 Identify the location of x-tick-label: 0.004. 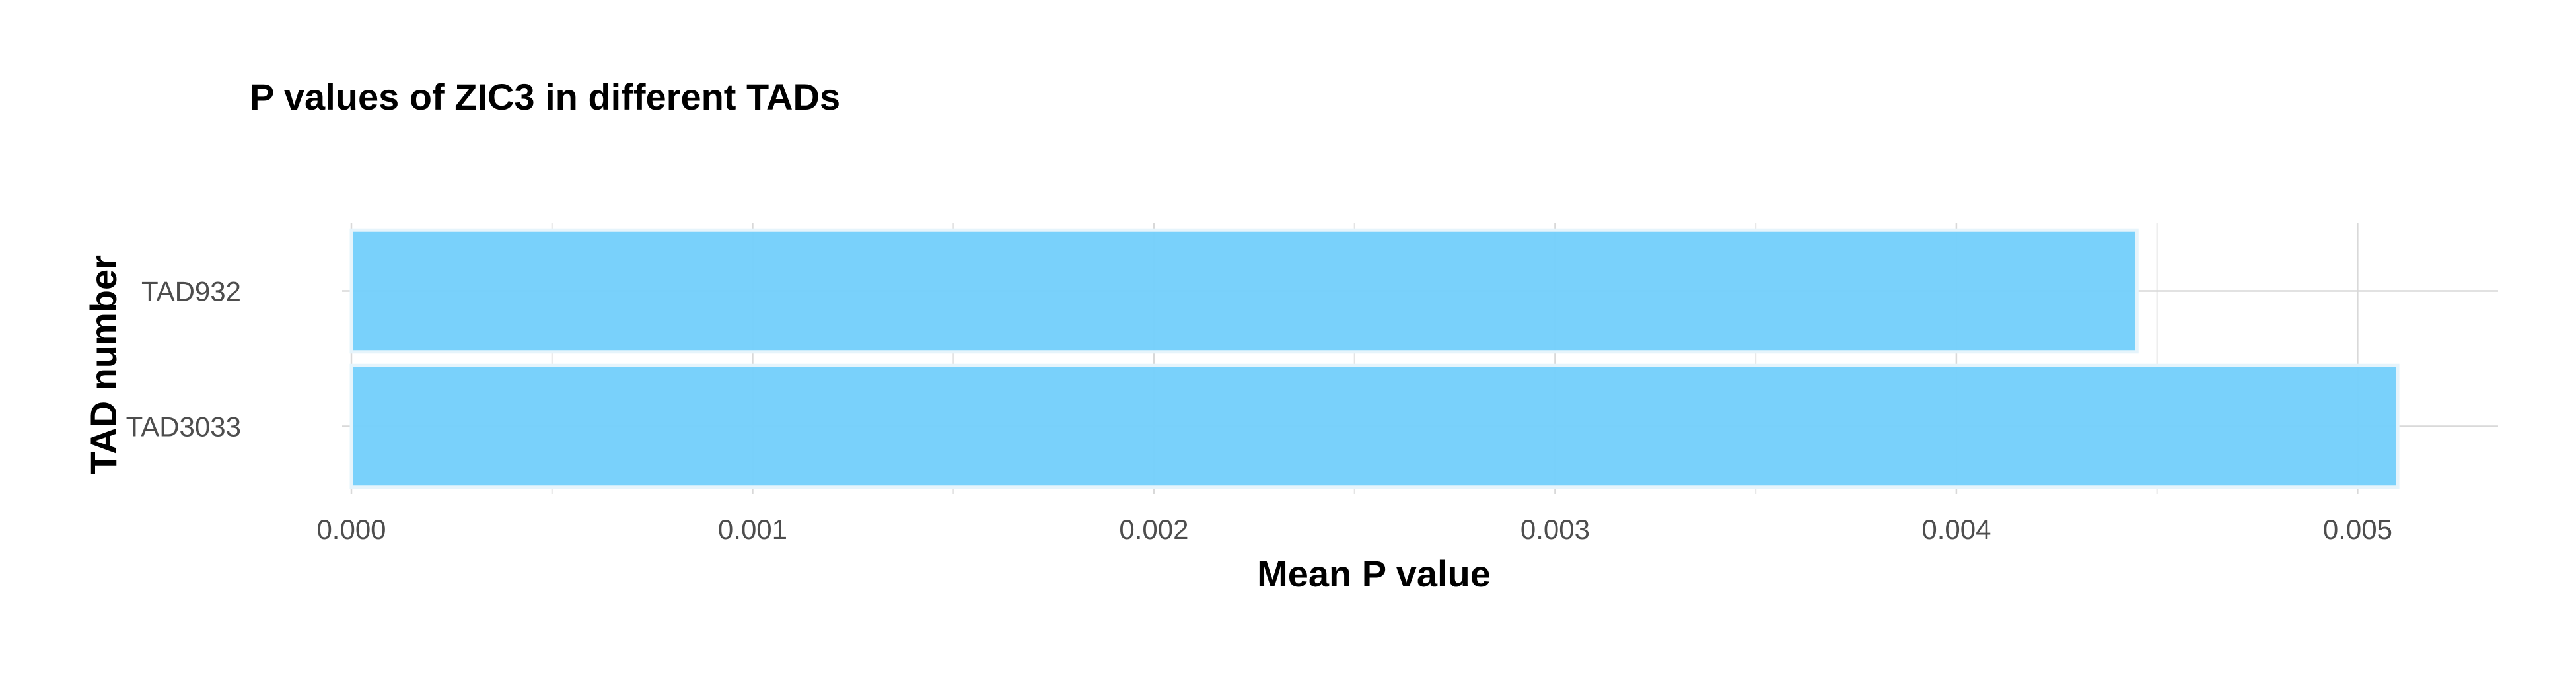
(1956, 529).